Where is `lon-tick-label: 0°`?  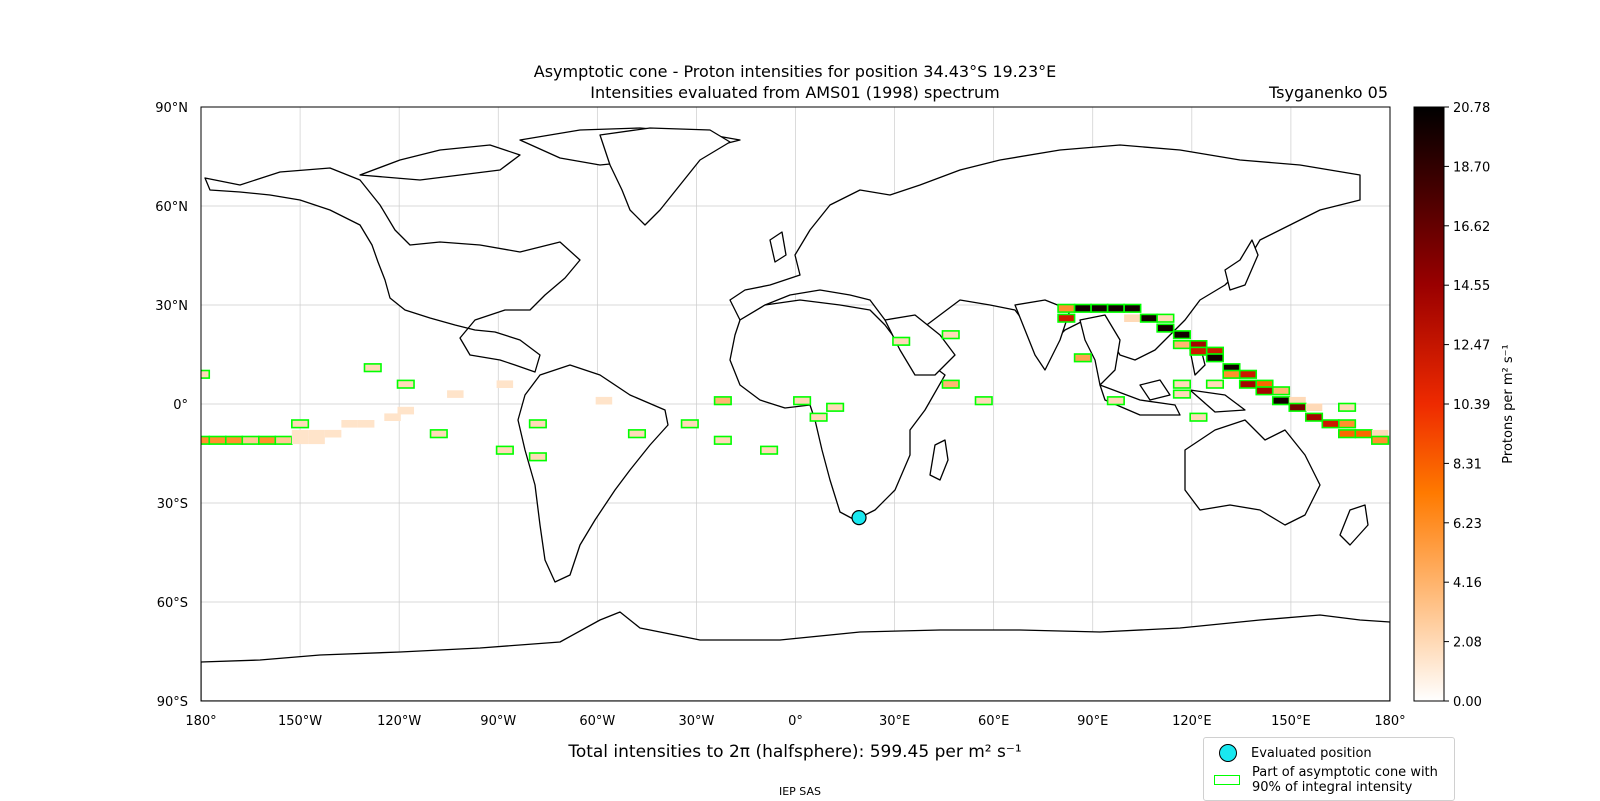
lon-tick-label: 0° is located at coordinates (795, 721).